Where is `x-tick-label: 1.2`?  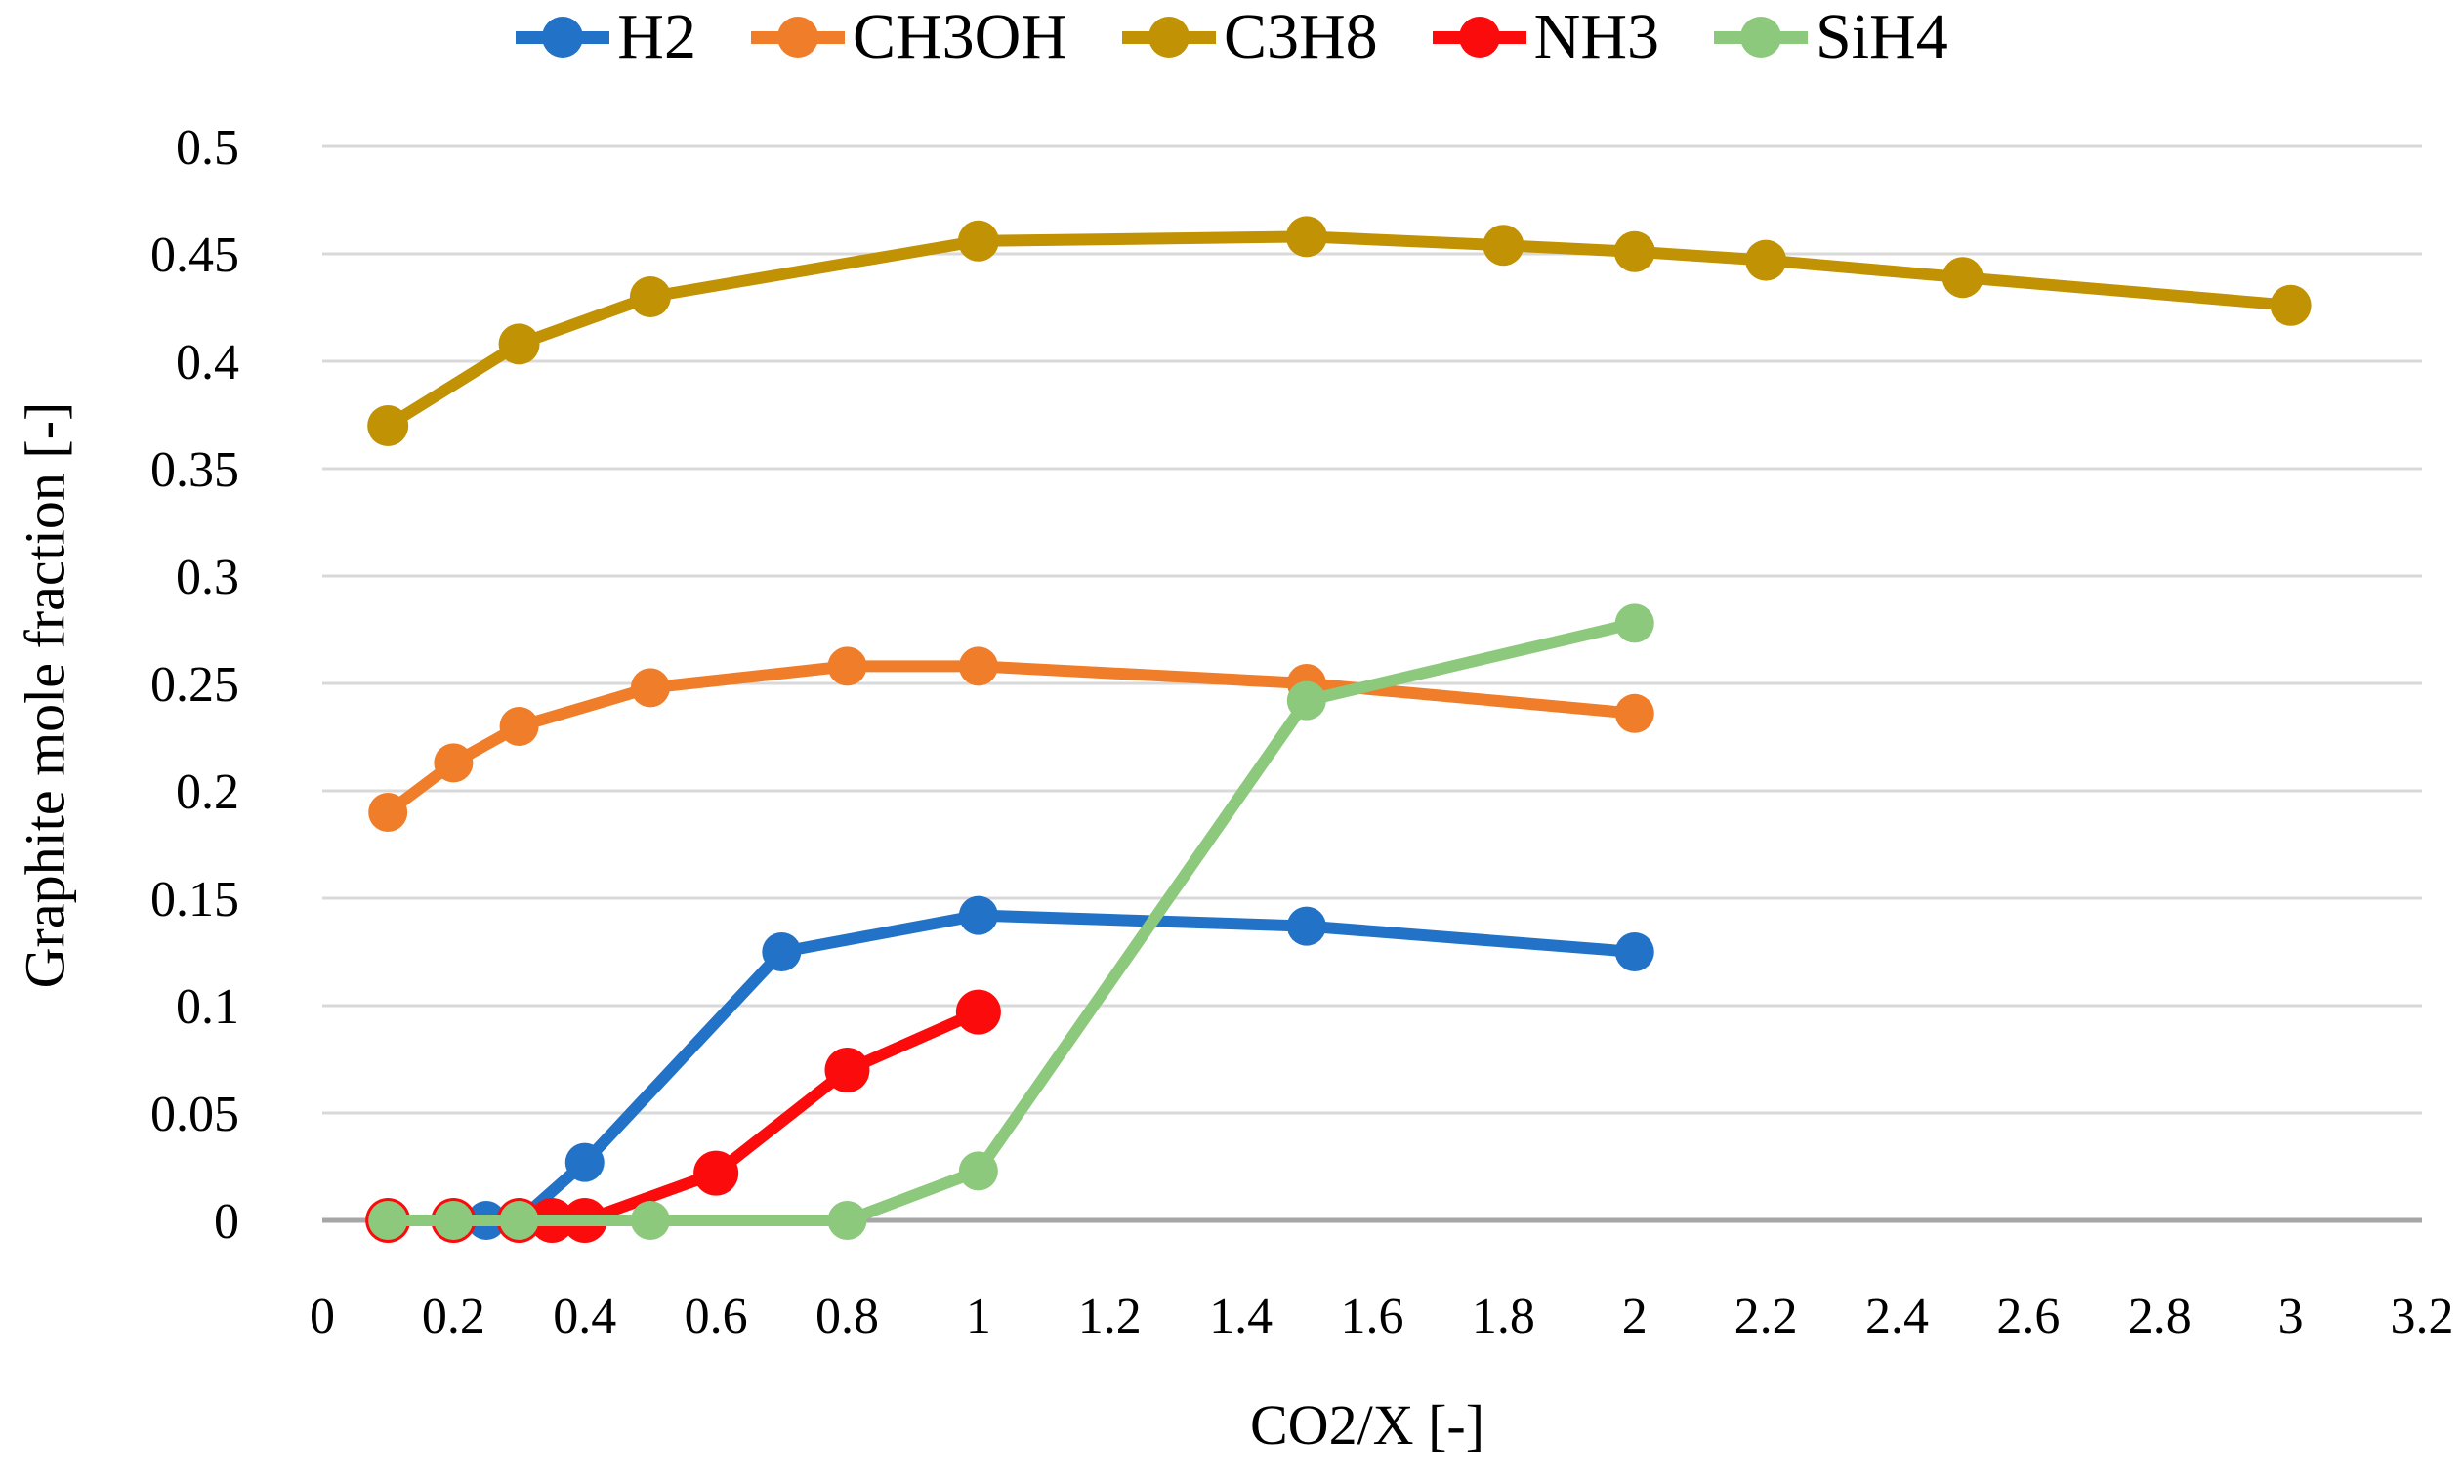
x-tick-label: 1.2 is located at coordinates (1110, 1317).